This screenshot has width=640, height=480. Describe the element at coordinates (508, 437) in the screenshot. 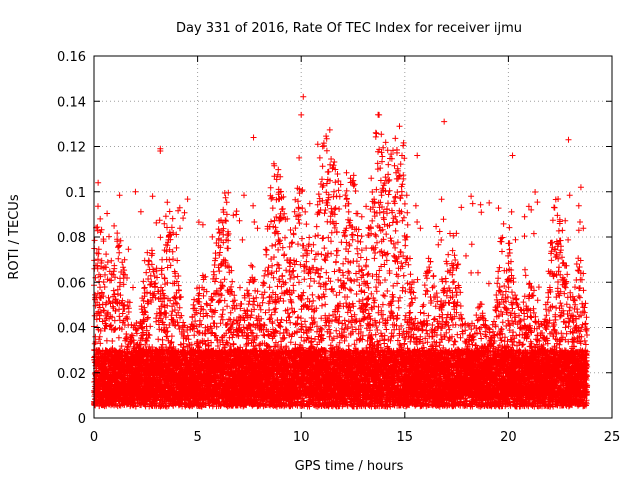

I see `x-tick-label: 20` at that location.